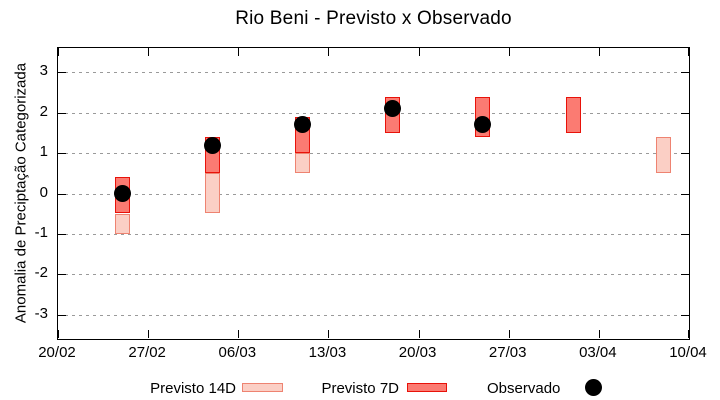  Describe the element at coordinates (593, 387) in the screenshot. I see `legend-marker-observado-icon` at that location.